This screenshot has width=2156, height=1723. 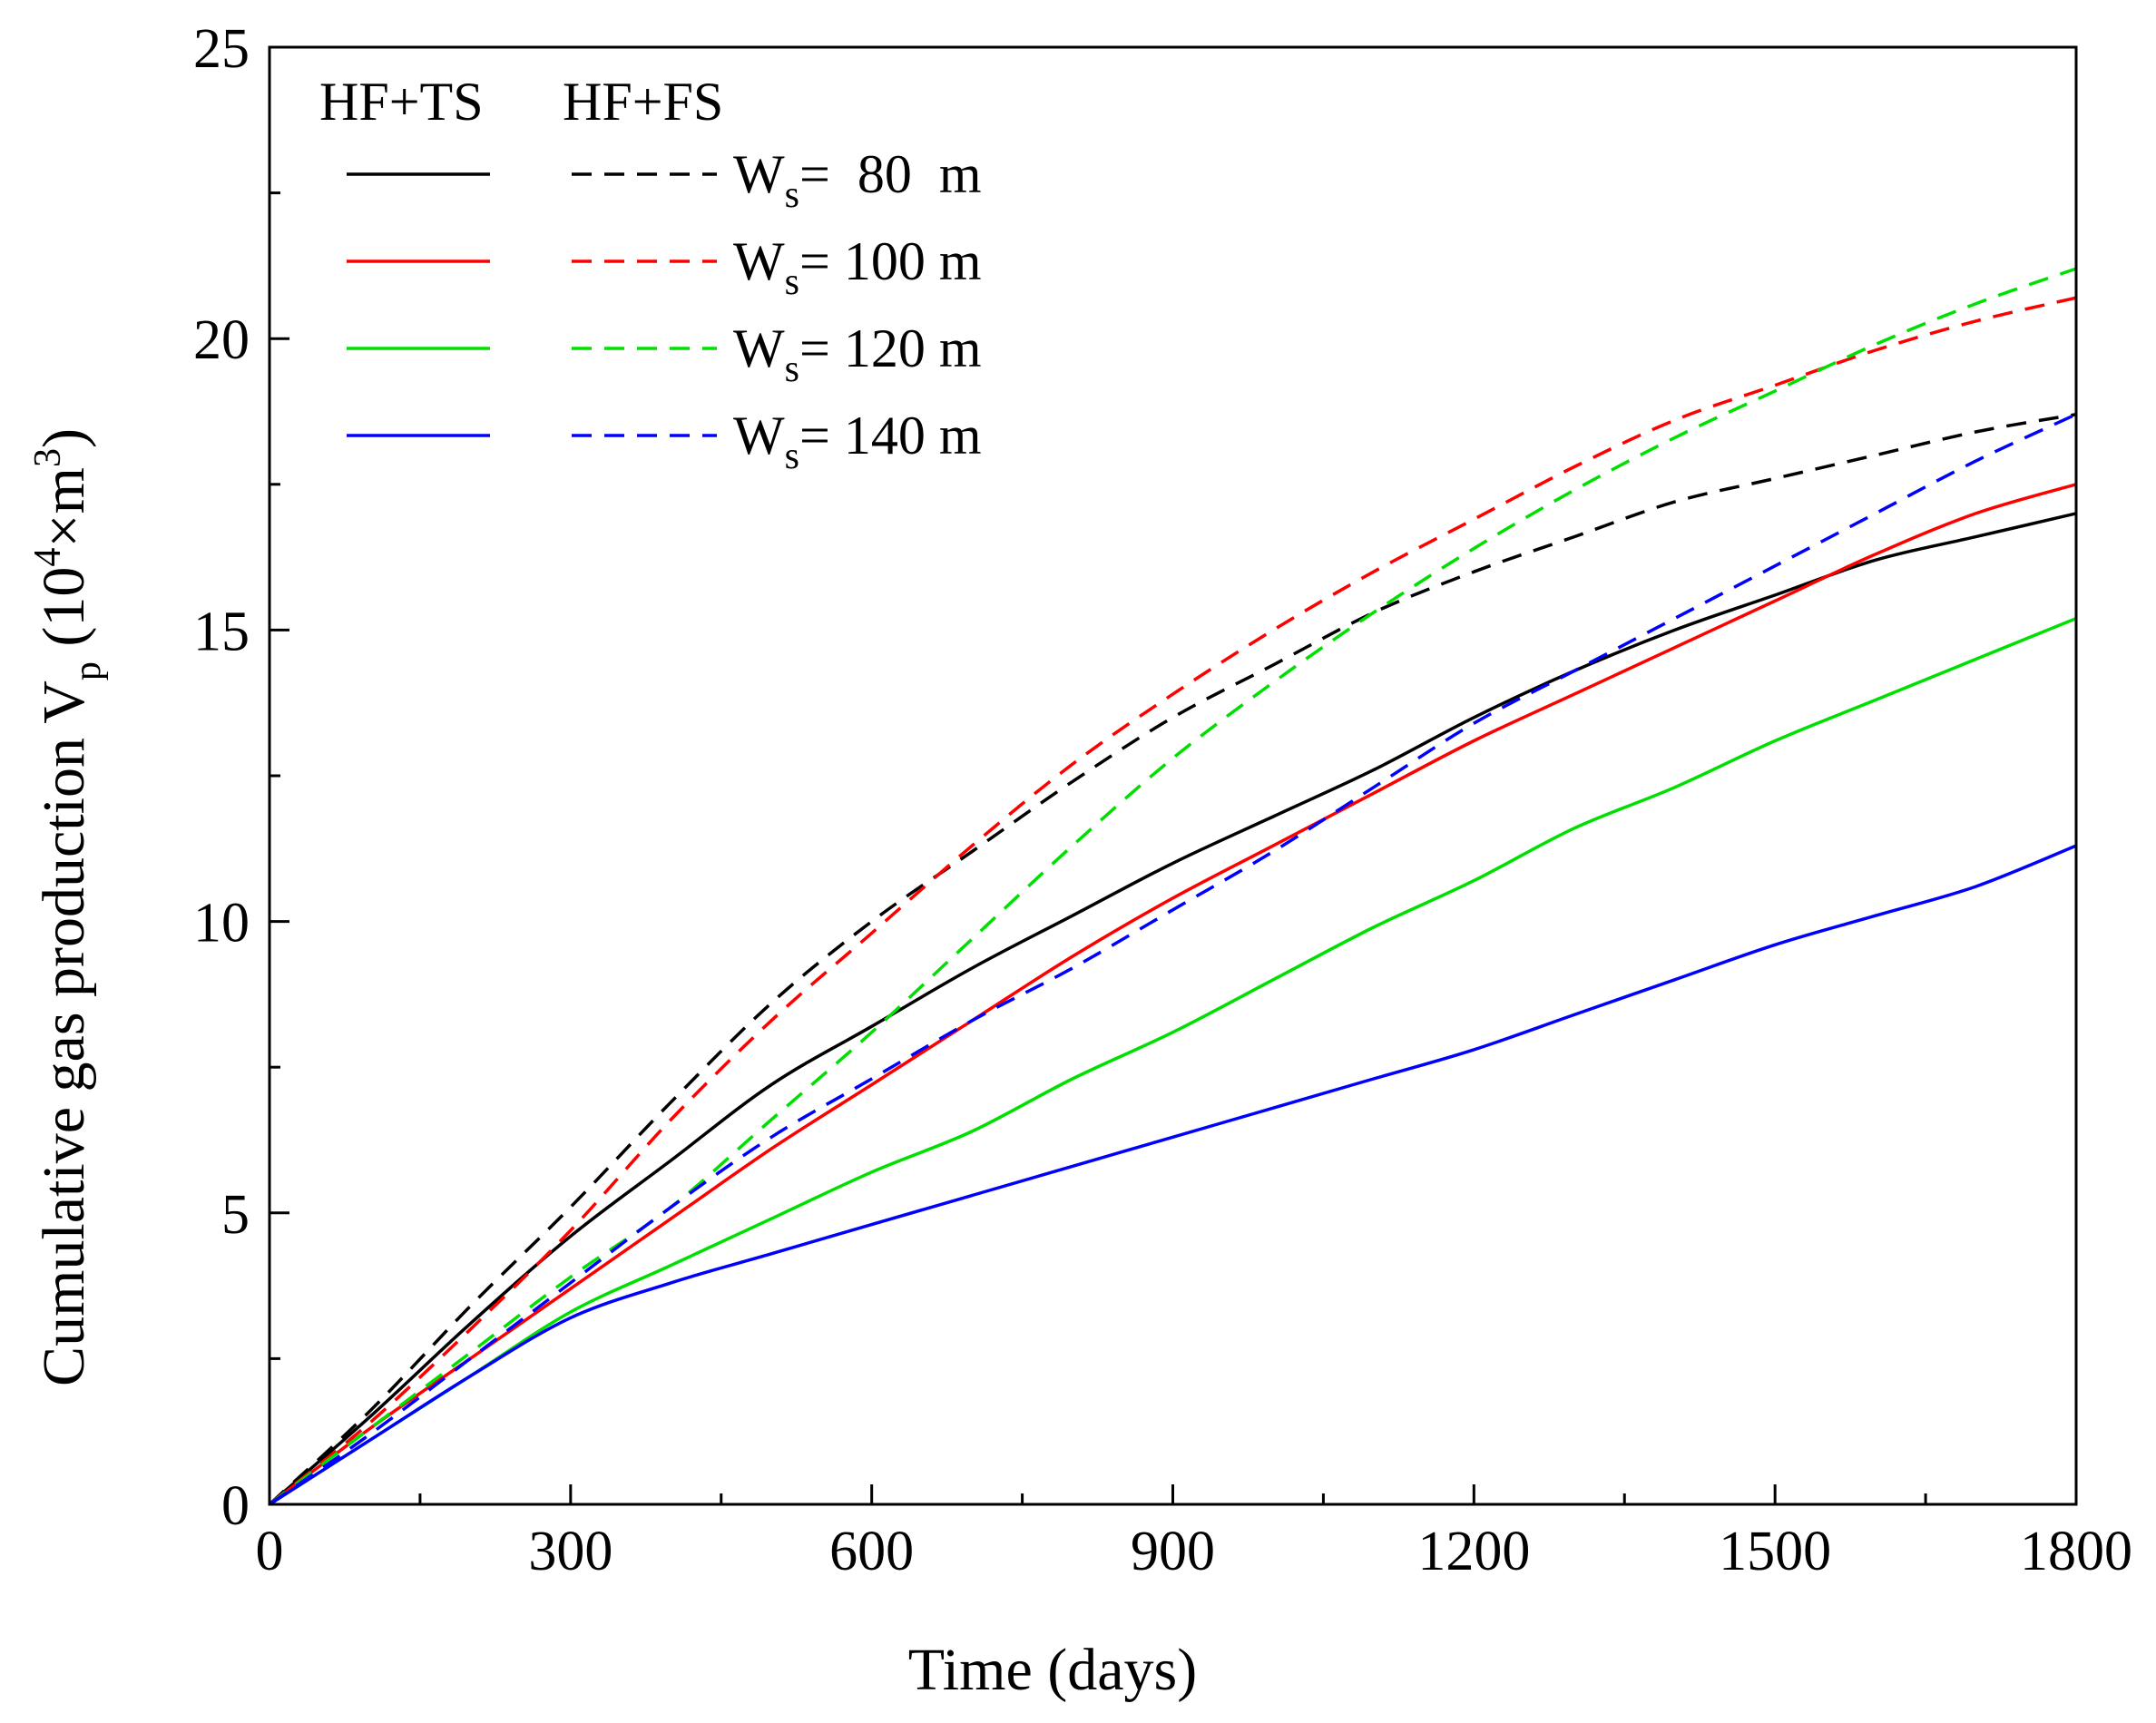 I want to click on legend-label: Ws= 100 m, so click(x=857, y=267).